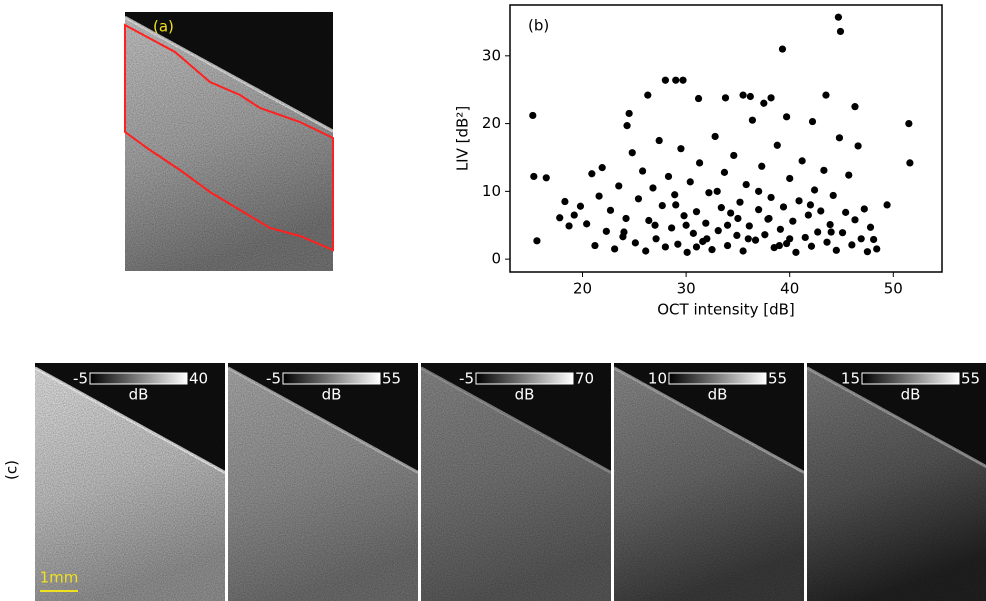  Describe the element at coordinates (163, 27) in the screenshot. I see `panel-label: (a)` at that location.